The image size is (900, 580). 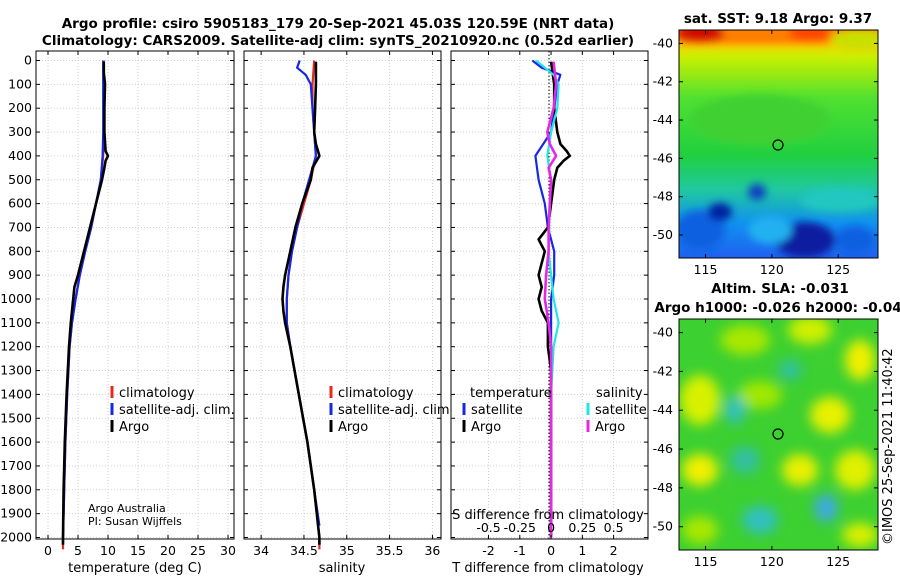 What do you see at coordinates (520, 550) in the screenshot?
I see `x-tick-label: -1` at bounding box center [520, 550].